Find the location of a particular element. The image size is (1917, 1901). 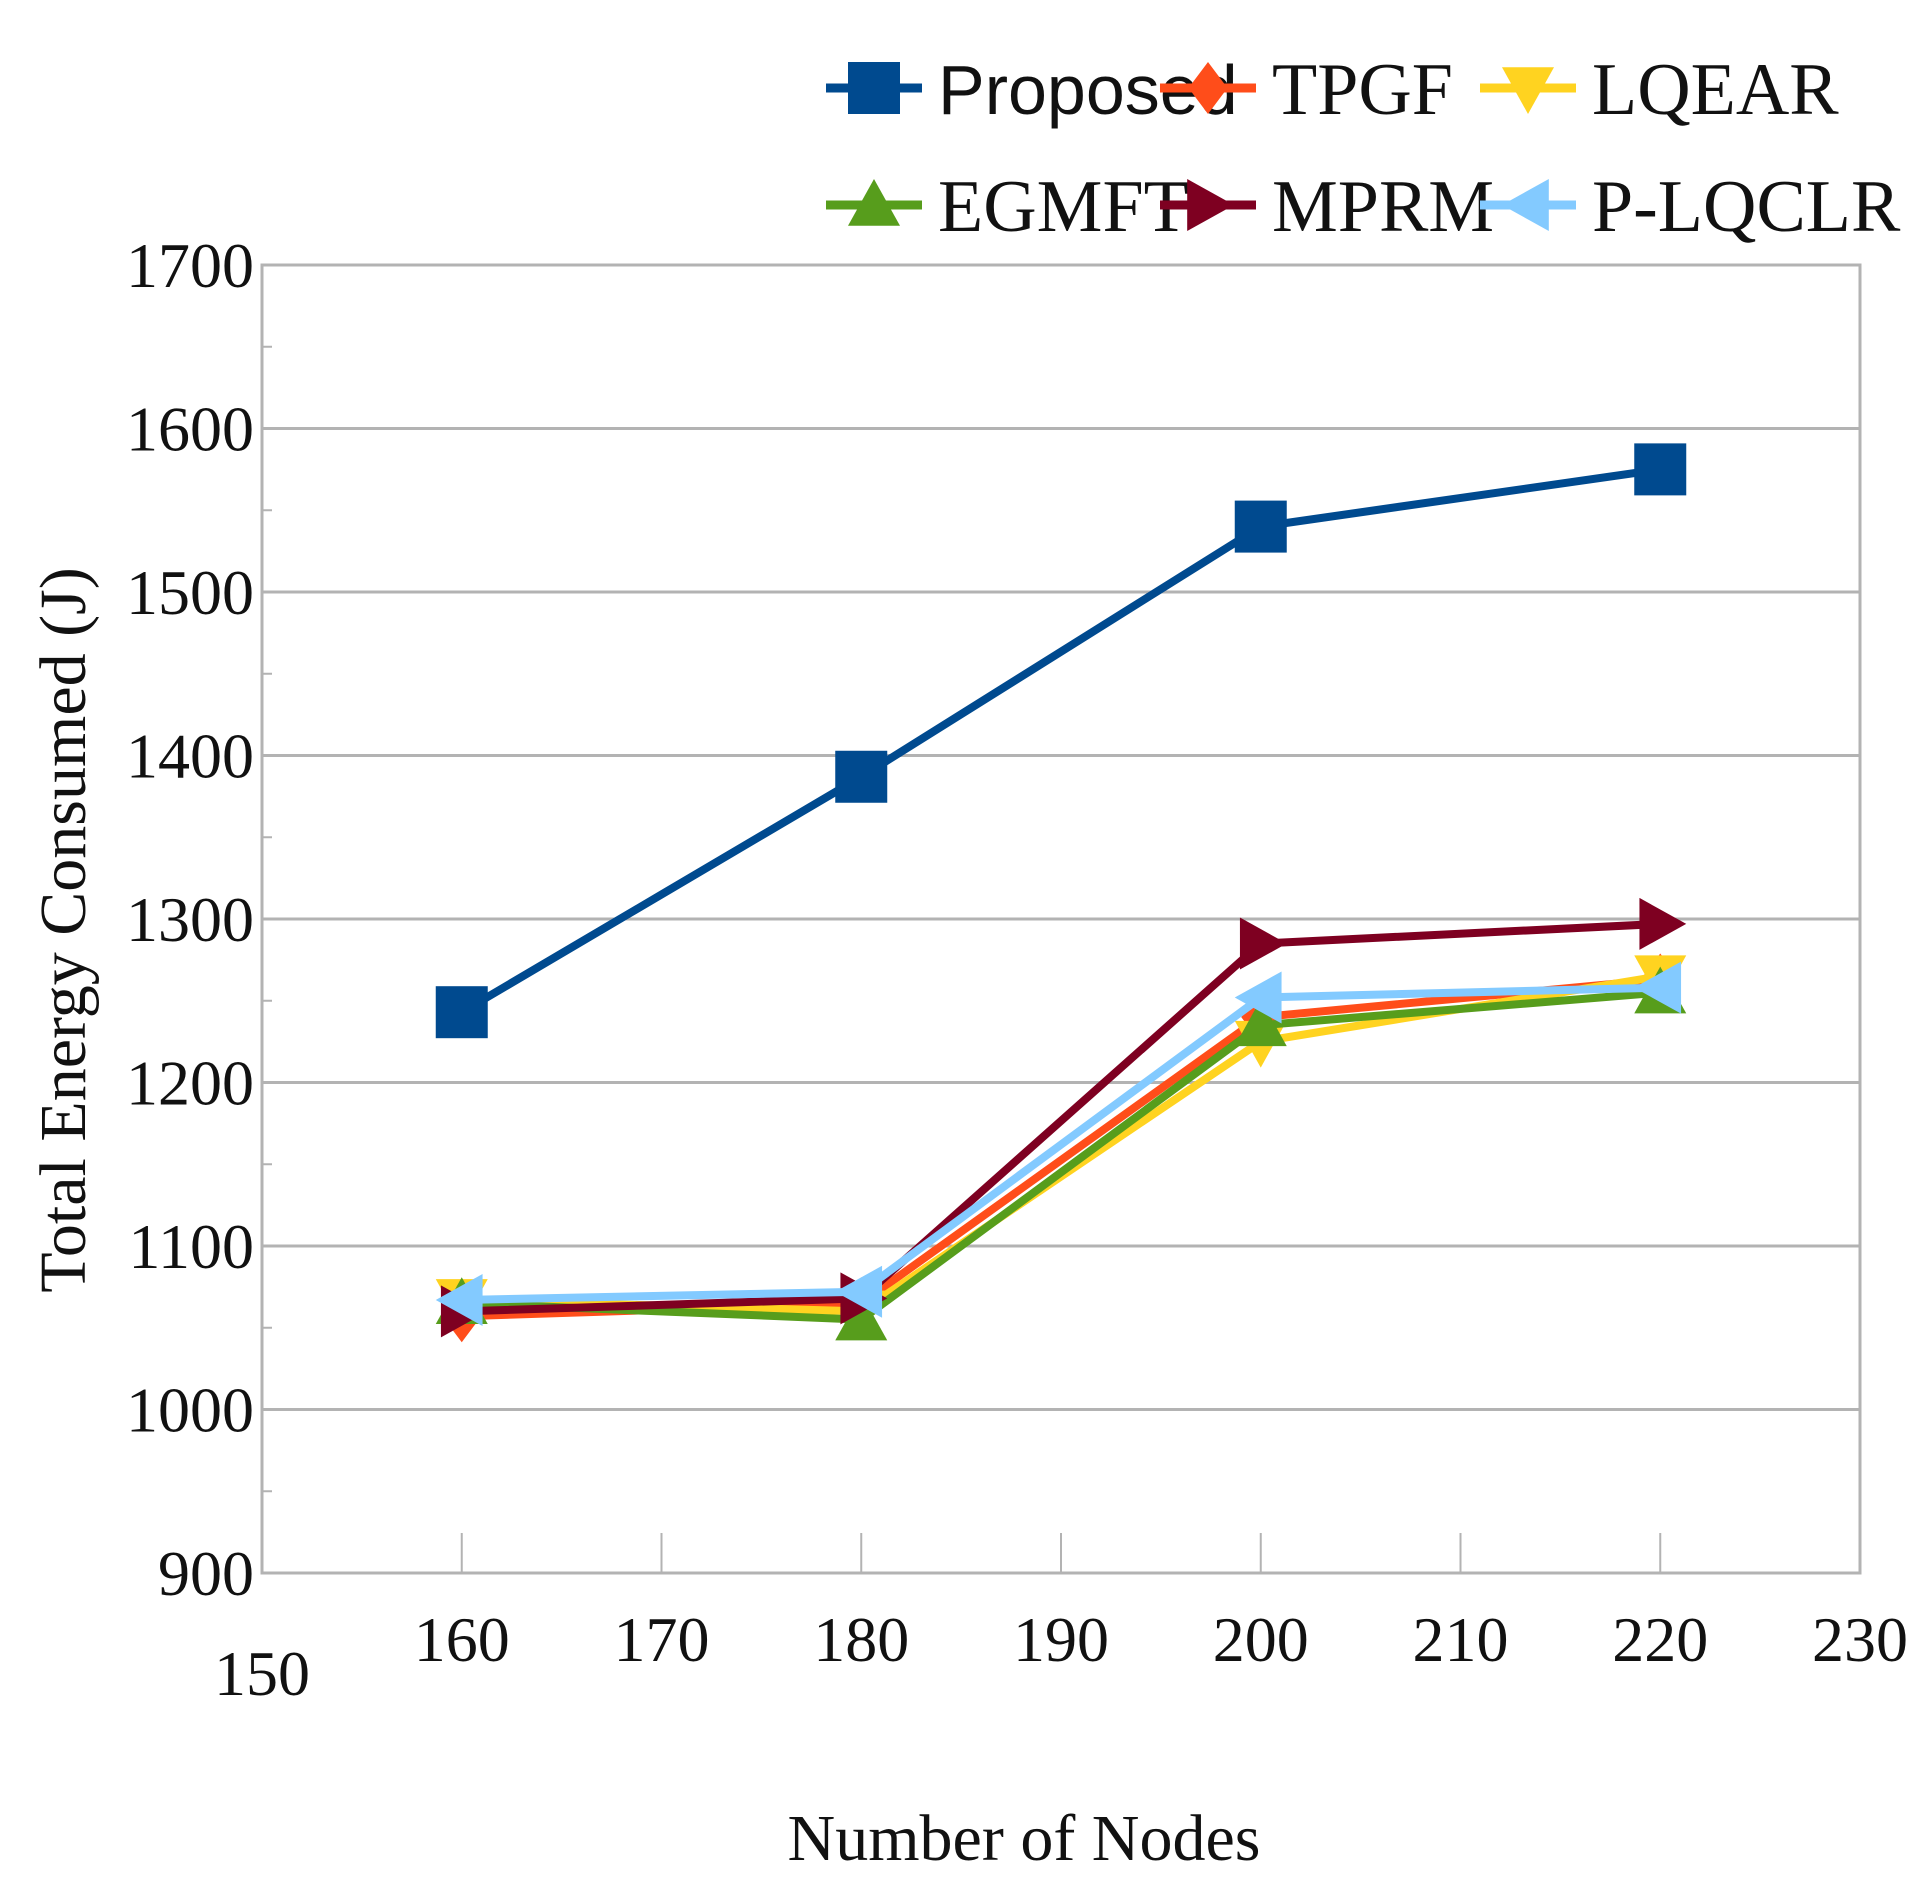

y-axis-title: Total Energy Consumed (J) is located at coordinates (63, 930).